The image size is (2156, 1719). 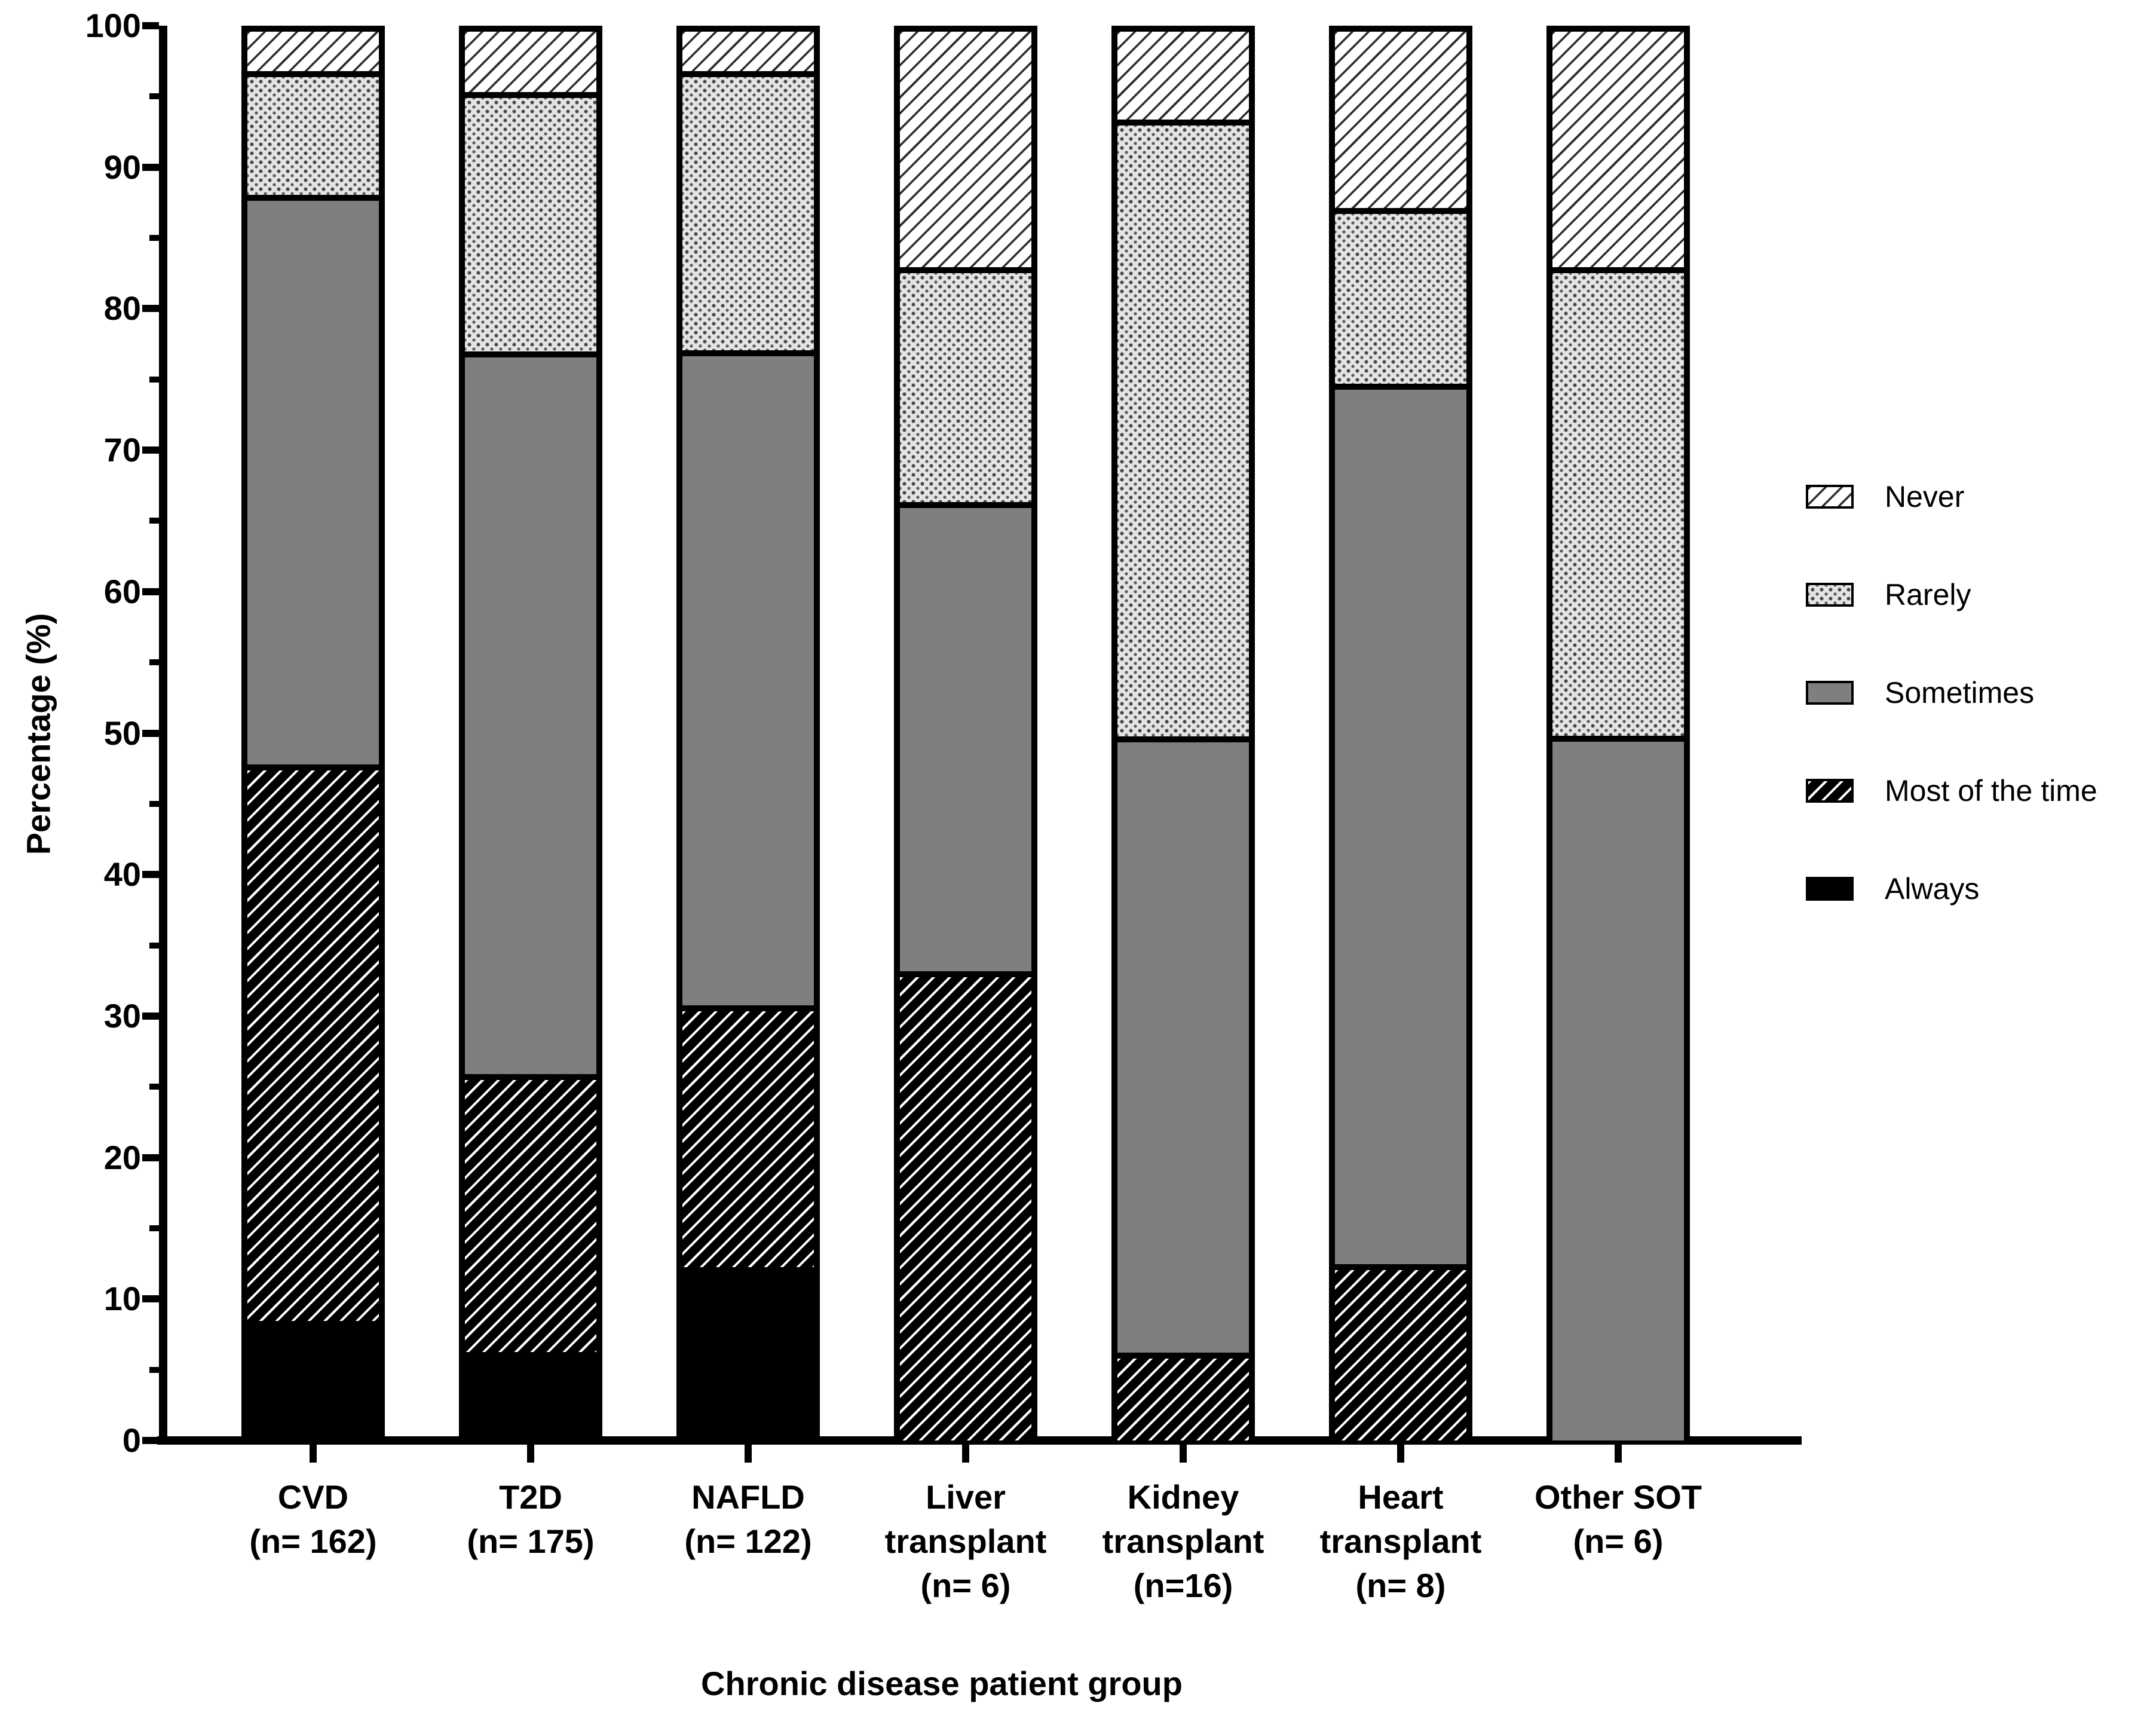 What do you see at coordinates (1401, 1585) in the screenshot?
I see `x-category-label-line: (n= 8)` at bounding box center [1401, 1585].